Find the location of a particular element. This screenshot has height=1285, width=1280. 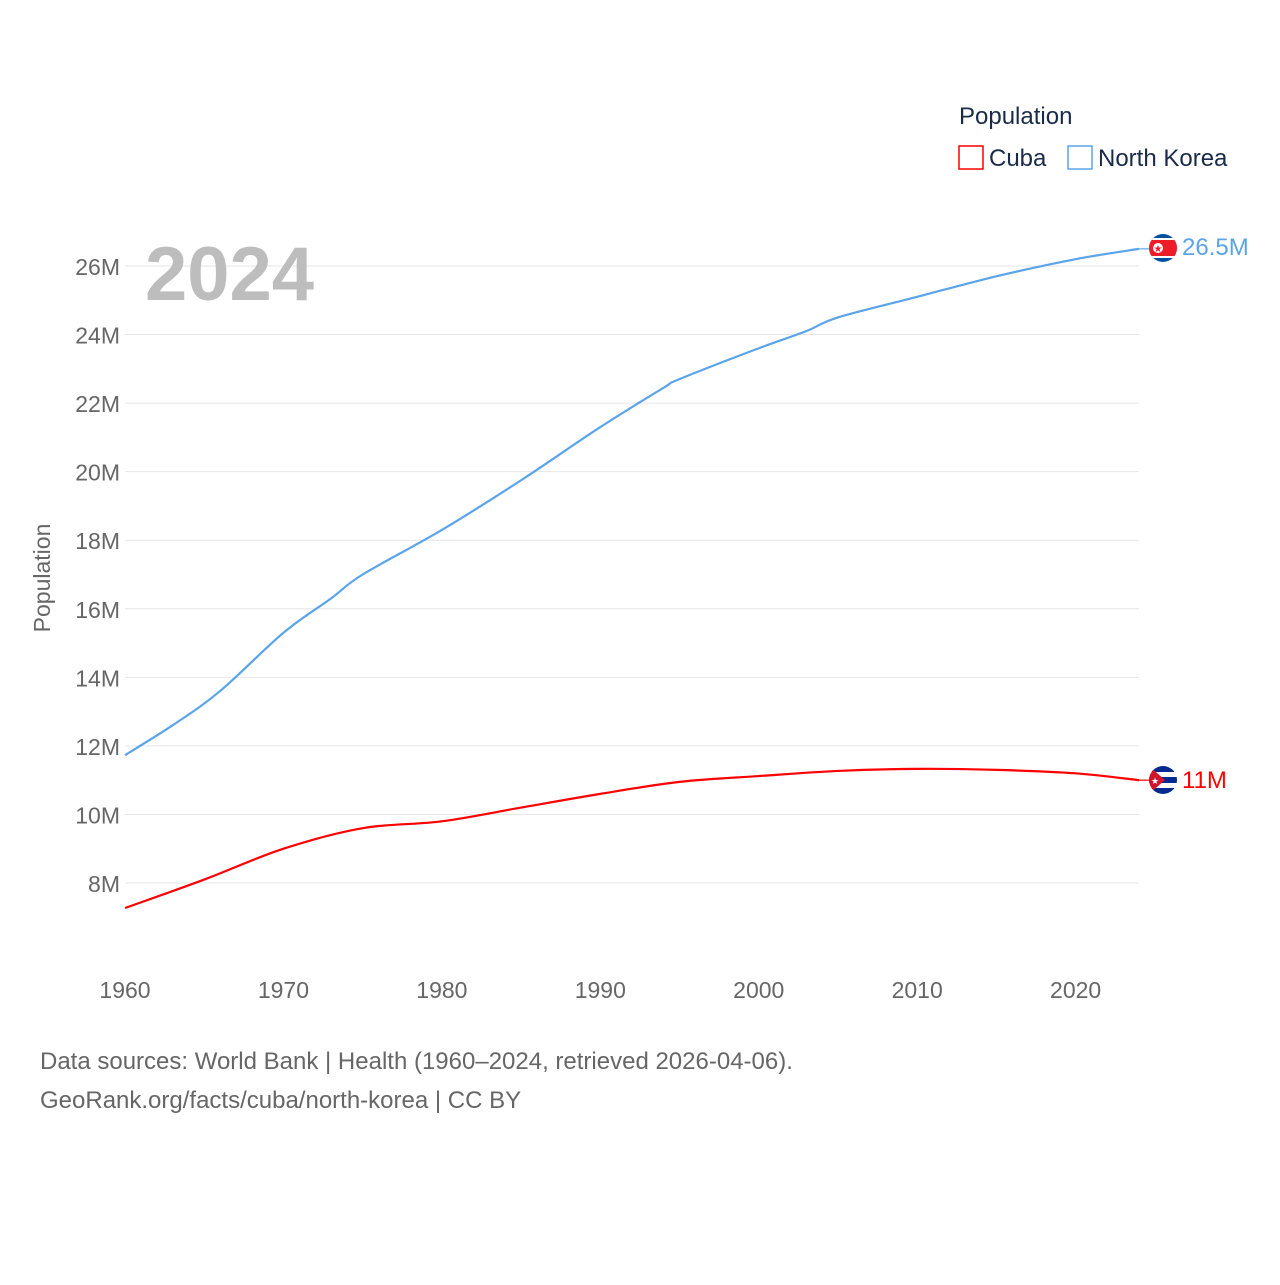

y-tick-label: 24M is located at coordinates (97, 336).